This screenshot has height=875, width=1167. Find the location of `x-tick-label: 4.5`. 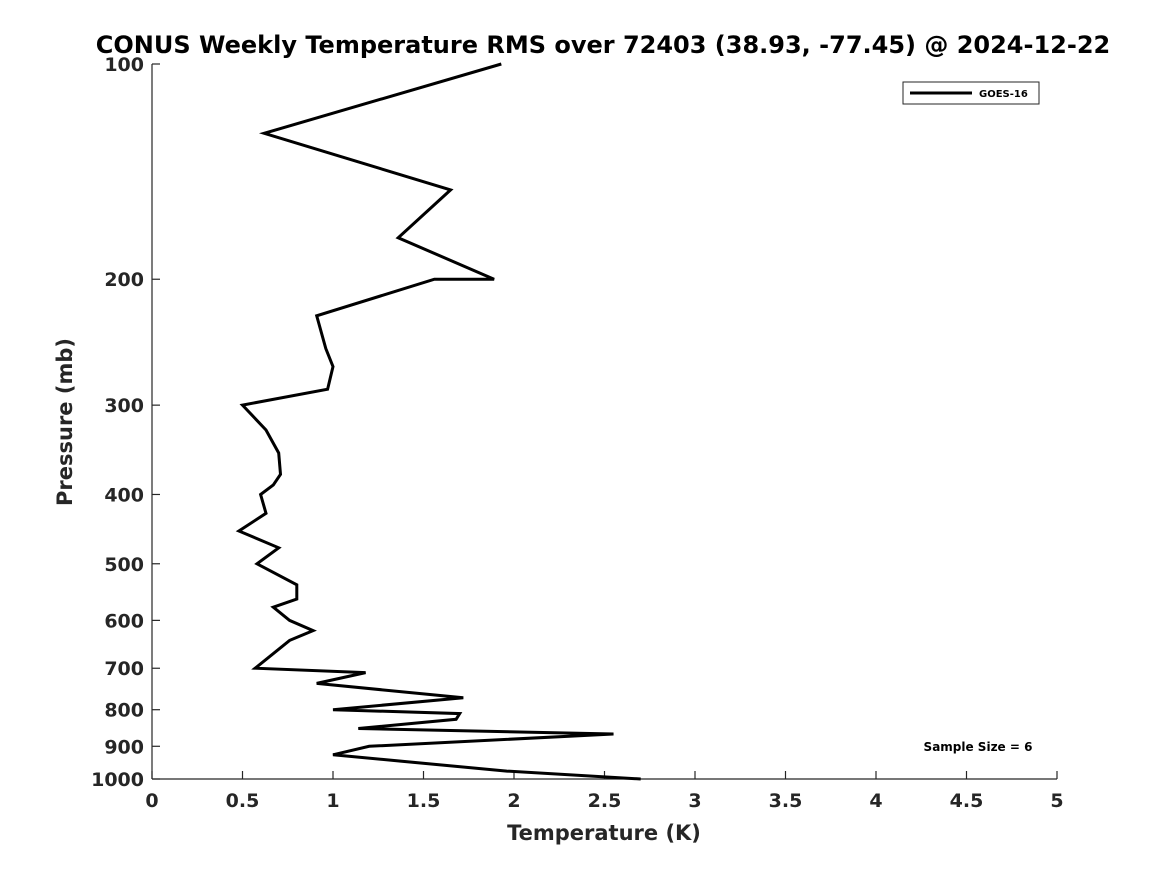

x-tick-label: 4.5 is located at coordinates (967, 801).